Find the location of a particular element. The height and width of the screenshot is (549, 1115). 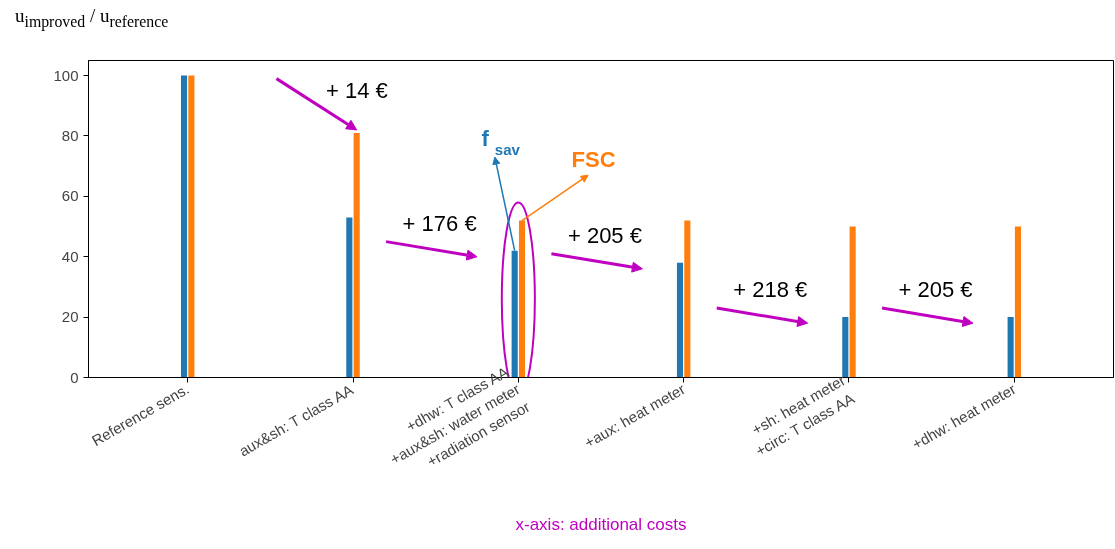

annotation: + 176 € is located at coordinates (439, 223).